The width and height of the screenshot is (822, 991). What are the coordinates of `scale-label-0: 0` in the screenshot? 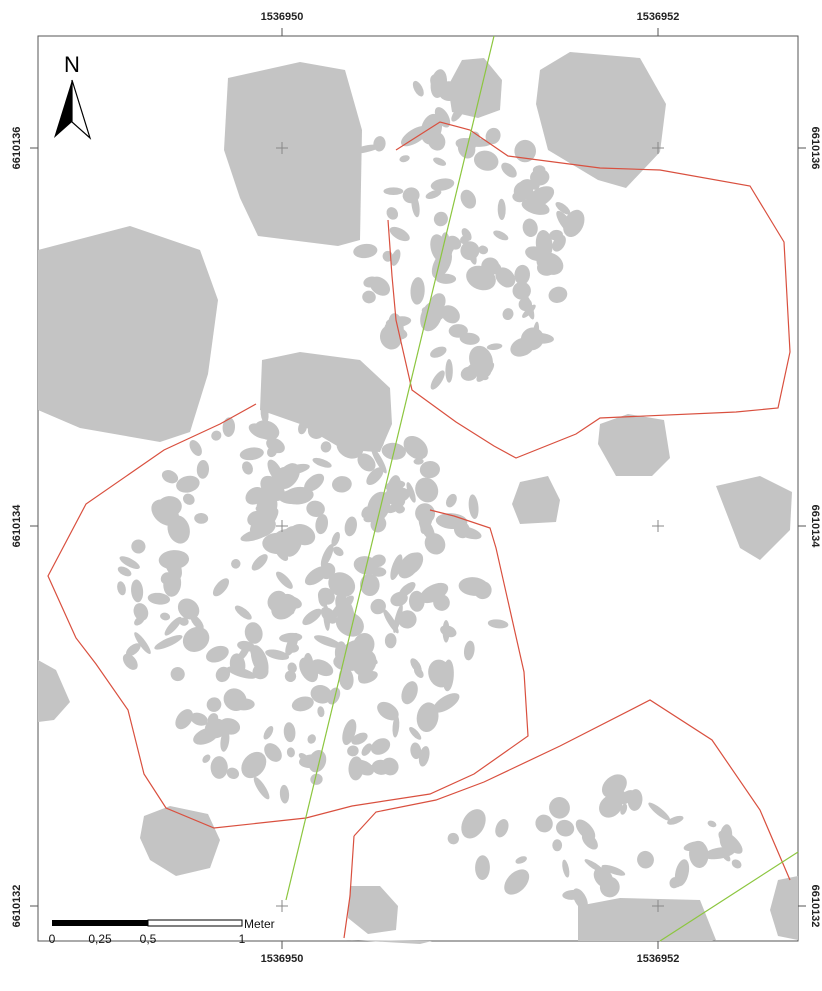 It's located at (52, 939).